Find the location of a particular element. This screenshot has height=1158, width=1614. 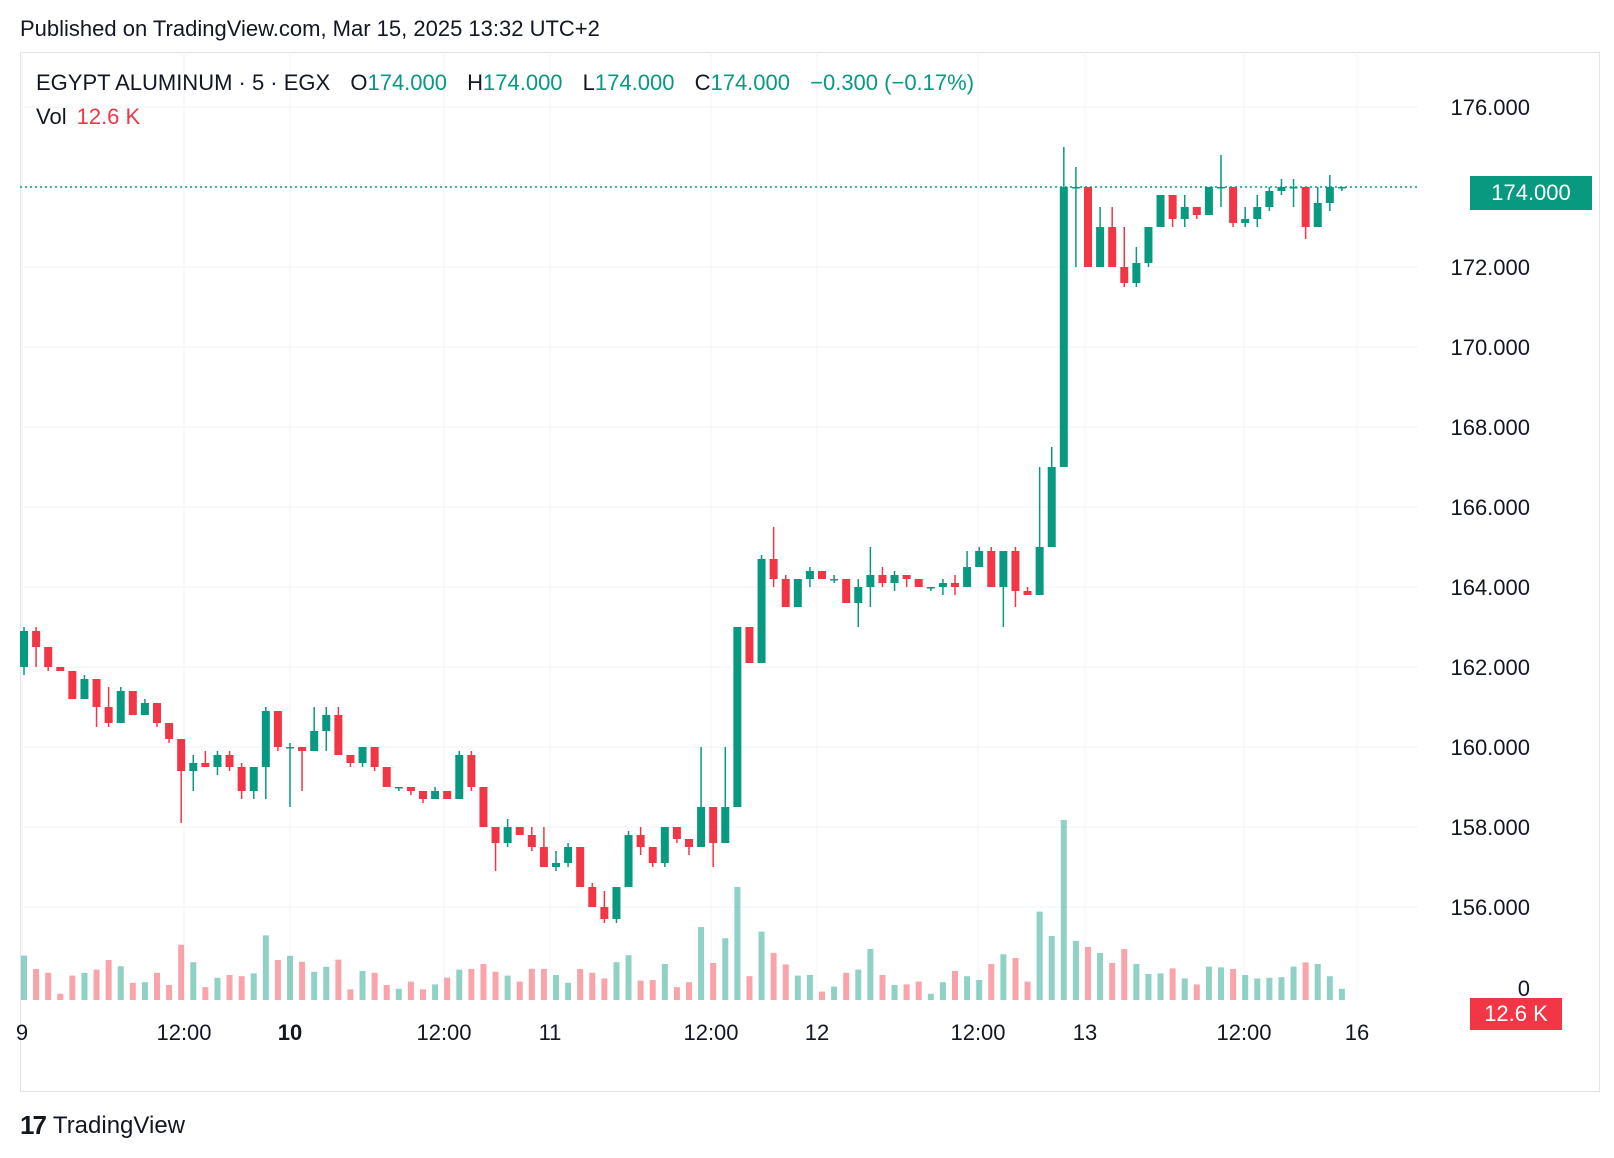

x-tick-label: 9 is located at coordinates (22, 1032).